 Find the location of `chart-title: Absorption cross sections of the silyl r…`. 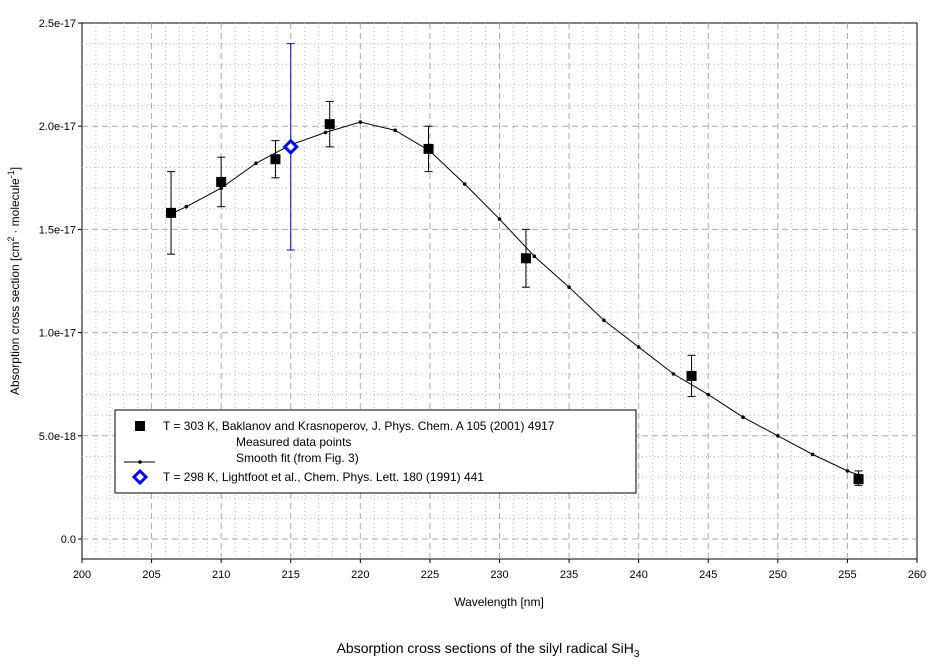

chart-title: Absorption cross sections of the silyl r… is located at coordinates (488, 650).